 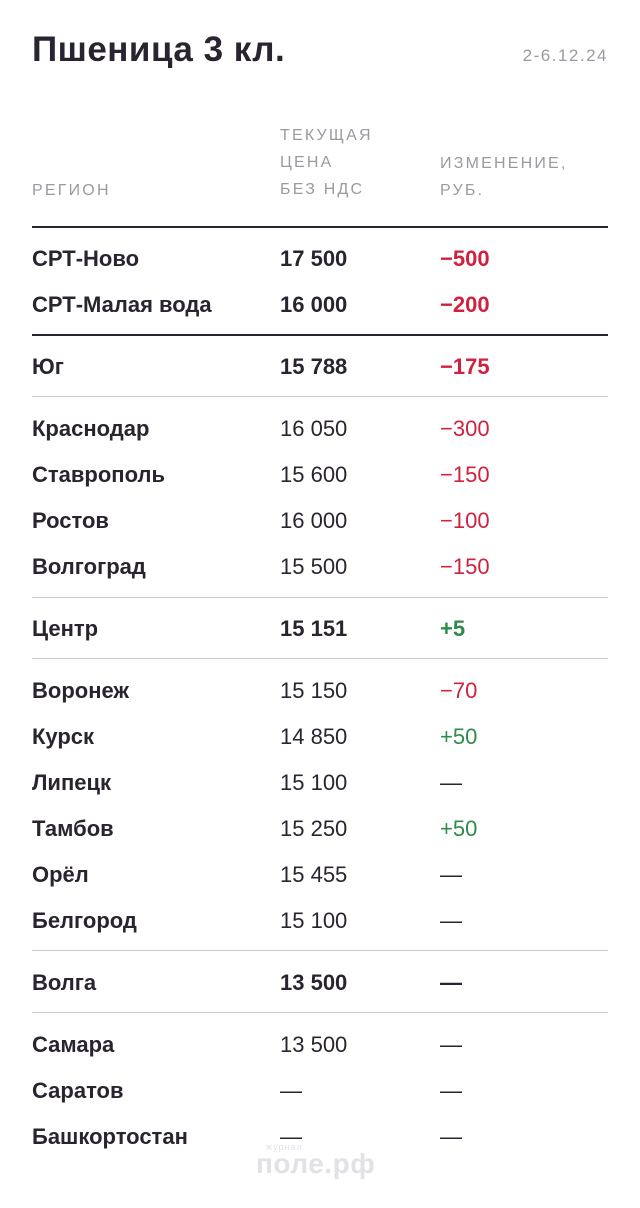 I want to click on table-row: Белгород 15 100 —, so click(x=320, y=923).